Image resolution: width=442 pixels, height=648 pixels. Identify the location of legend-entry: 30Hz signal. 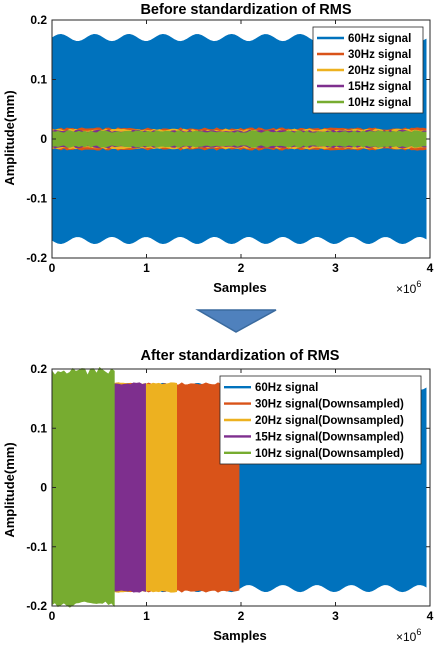
(379, 55).